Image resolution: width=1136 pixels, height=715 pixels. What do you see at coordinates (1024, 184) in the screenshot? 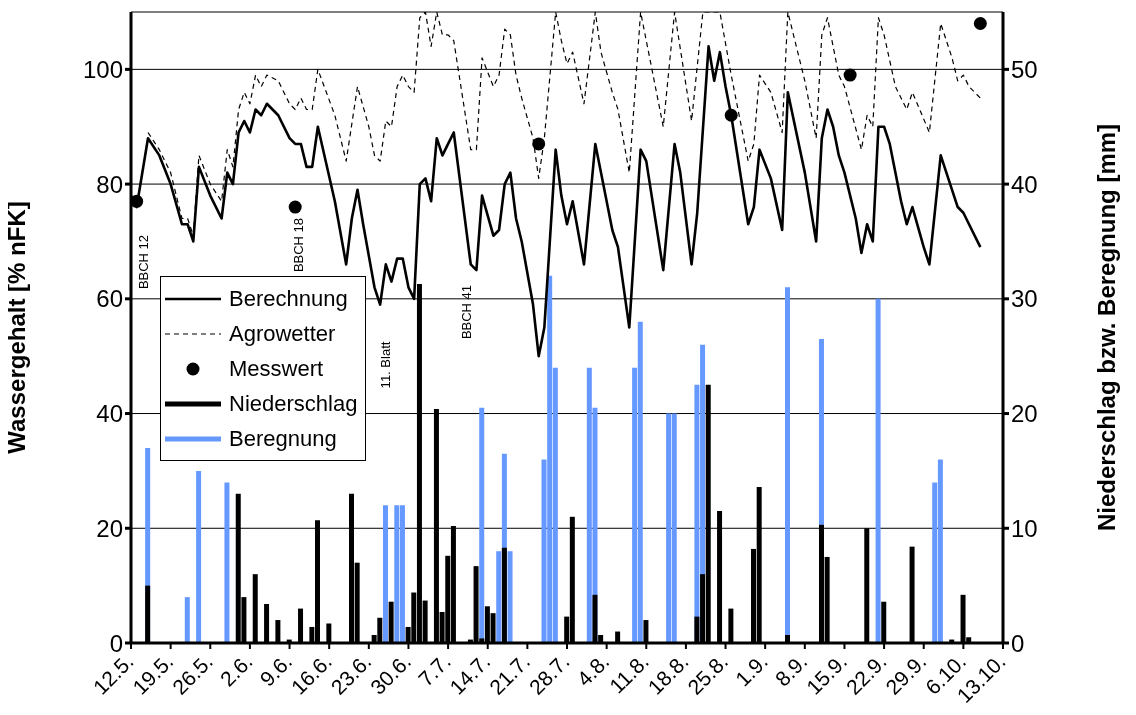
I see `y2-tick-label: 40` at bounding box center [1024, 184].